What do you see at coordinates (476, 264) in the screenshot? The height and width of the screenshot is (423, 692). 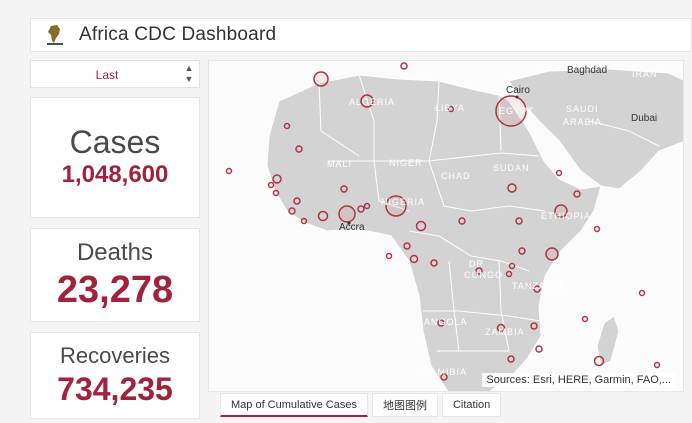 I see `map-label-dr: DR` at bounding box center [476, 264].